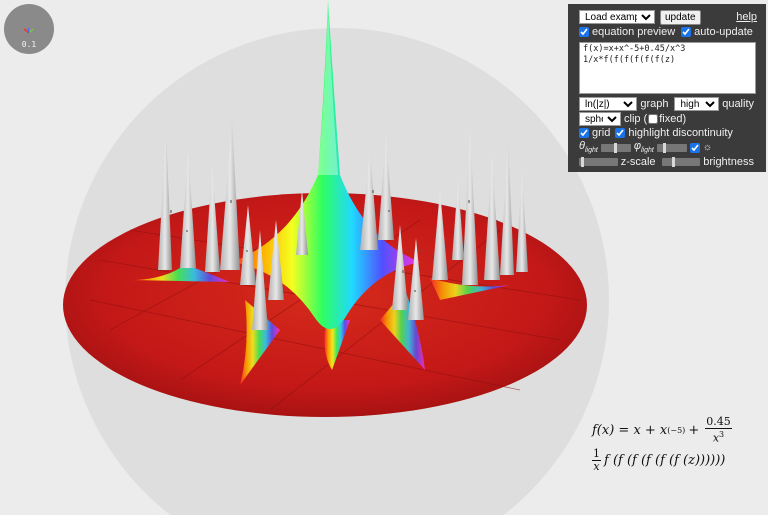 The width and height of the screenshot is (768, 515). I want to click on quality-label: quality, so click(738, 104).